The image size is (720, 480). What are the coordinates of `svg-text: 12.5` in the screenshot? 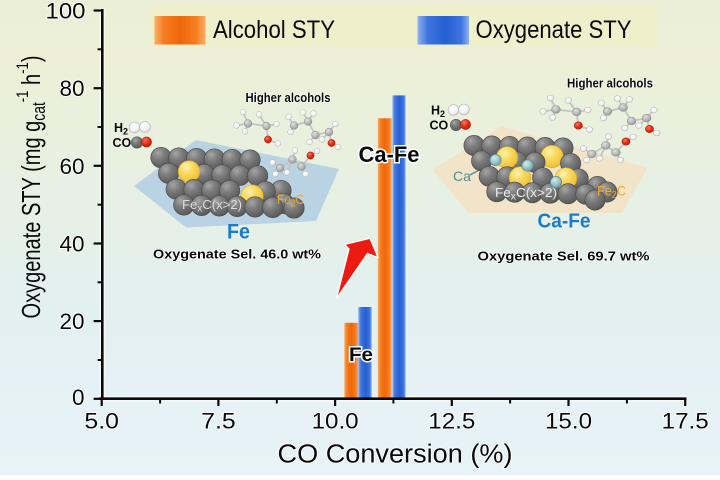 It's located at (451, 421).